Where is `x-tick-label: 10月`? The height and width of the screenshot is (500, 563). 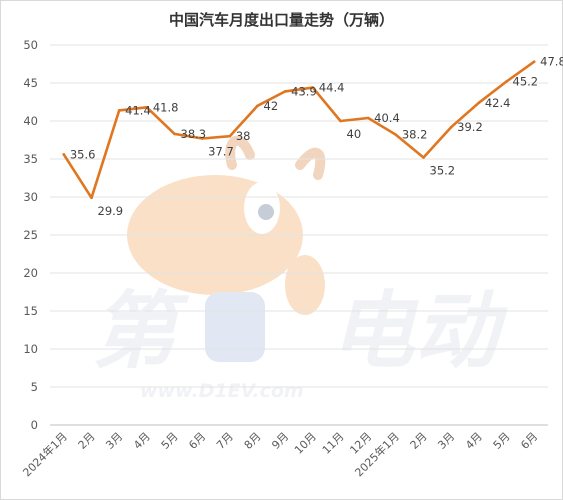 x-tick-label: 10月 is located at coordinates (305, 443).